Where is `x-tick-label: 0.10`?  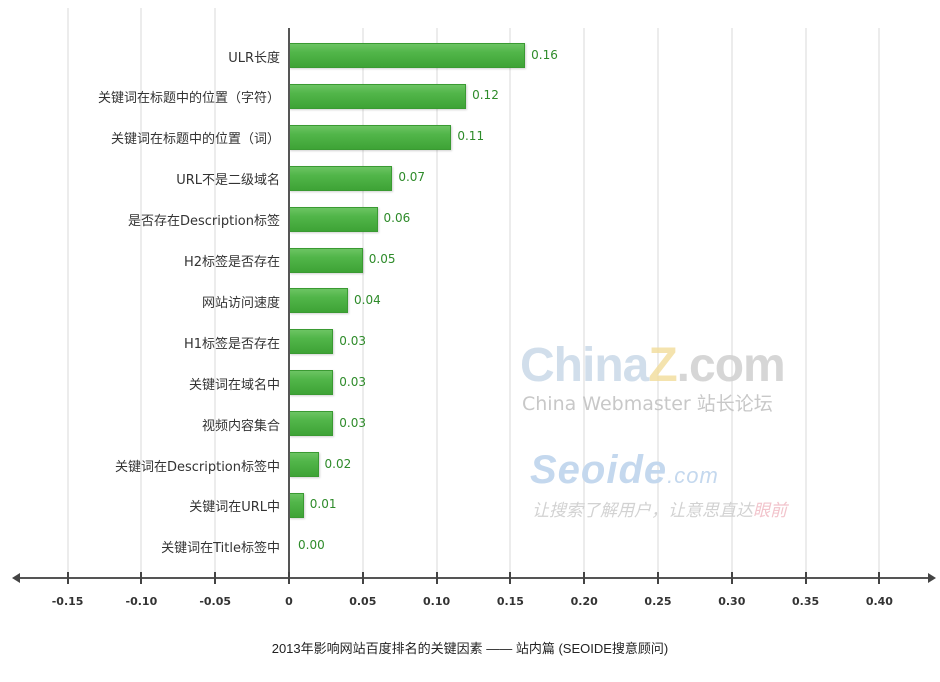 x-tick-label: 0.10 is located at coordinates (437, 601).